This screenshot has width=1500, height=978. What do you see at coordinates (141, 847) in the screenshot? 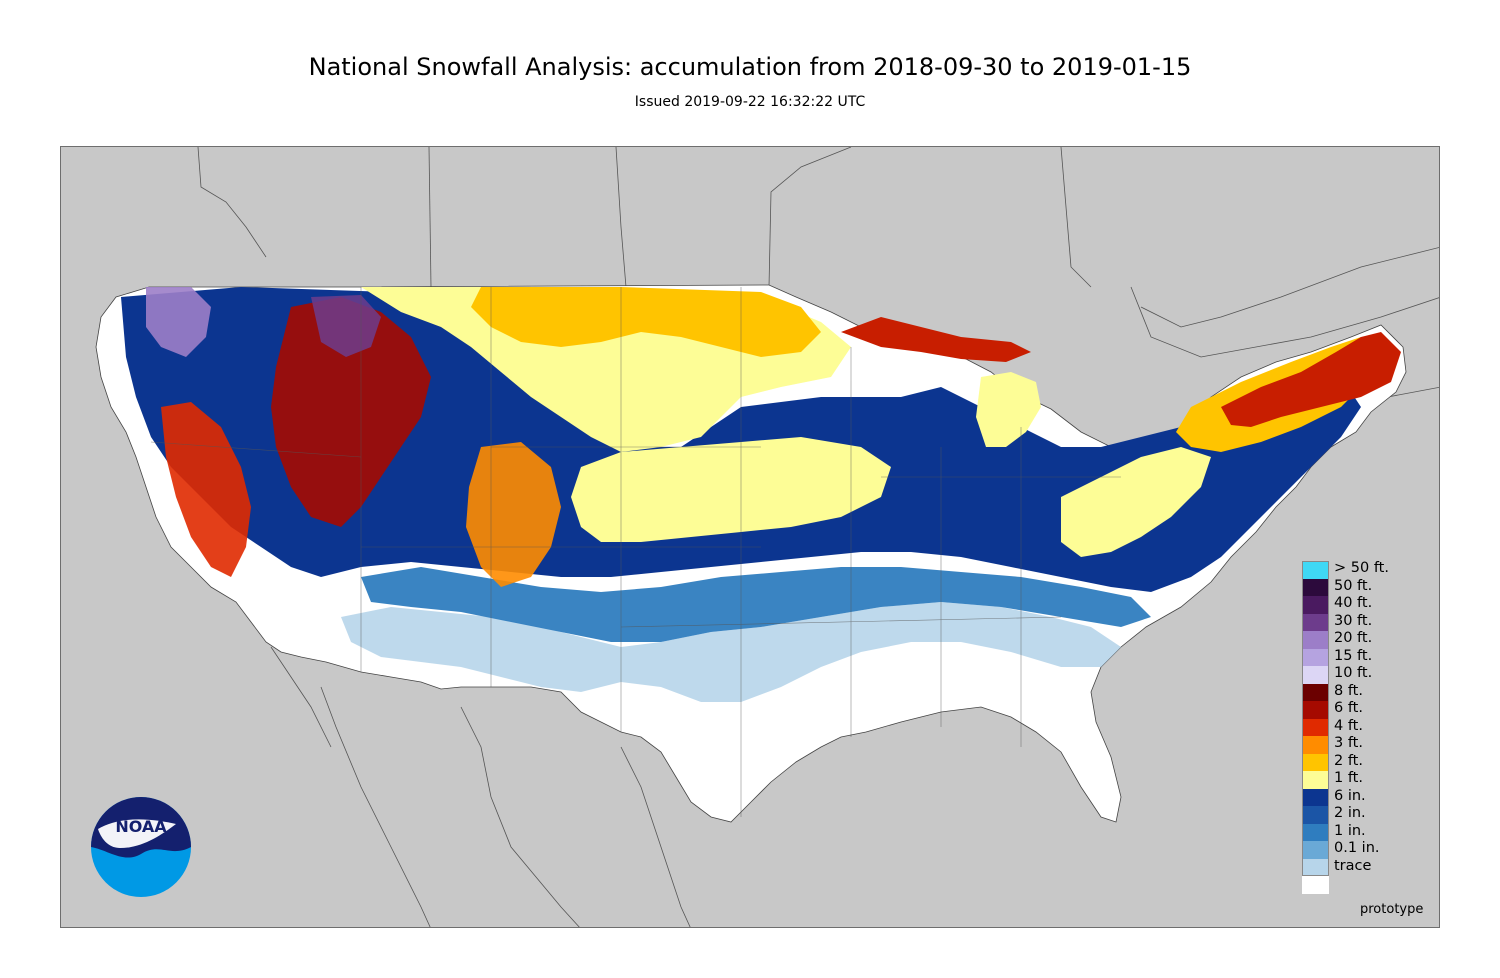
I see `noaa-logo: NOAA` at bounding box center [141, 847].